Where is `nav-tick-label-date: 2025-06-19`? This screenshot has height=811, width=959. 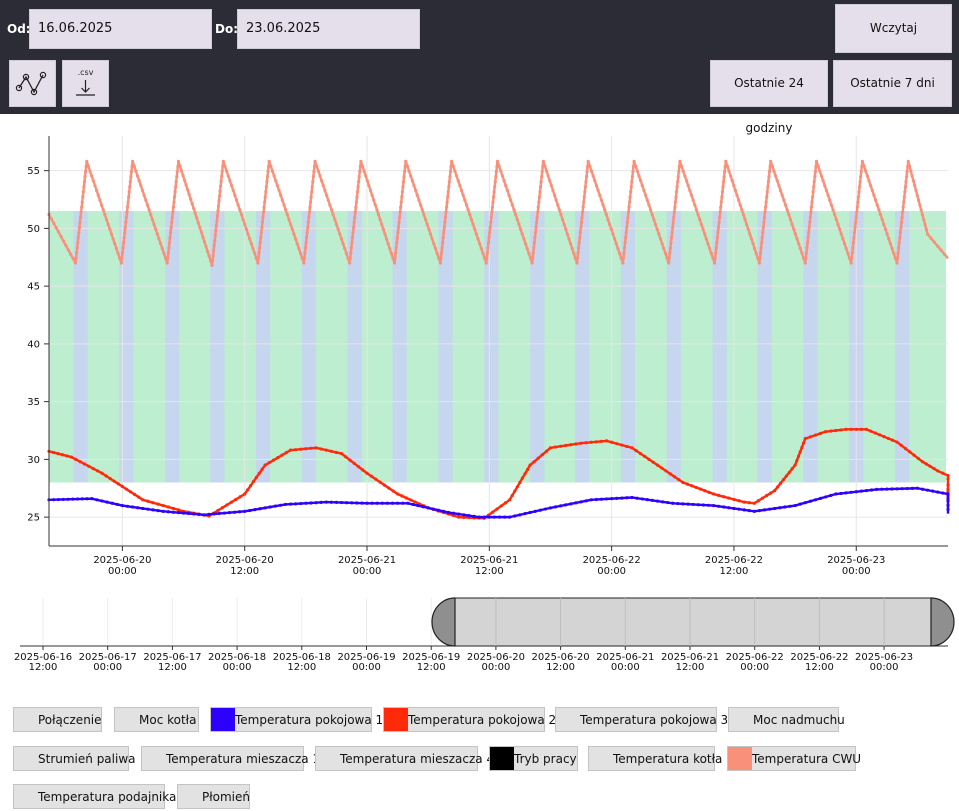 nav-tick-label-date: 2025-06-19 is located at coordinates (366, 657).